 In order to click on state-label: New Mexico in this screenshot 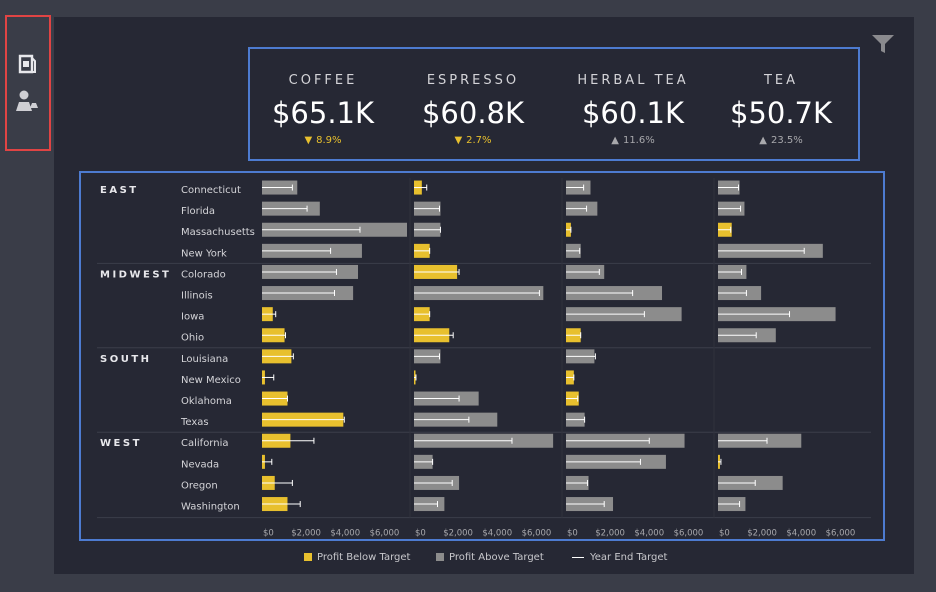, I will do `click(211, 380)`.